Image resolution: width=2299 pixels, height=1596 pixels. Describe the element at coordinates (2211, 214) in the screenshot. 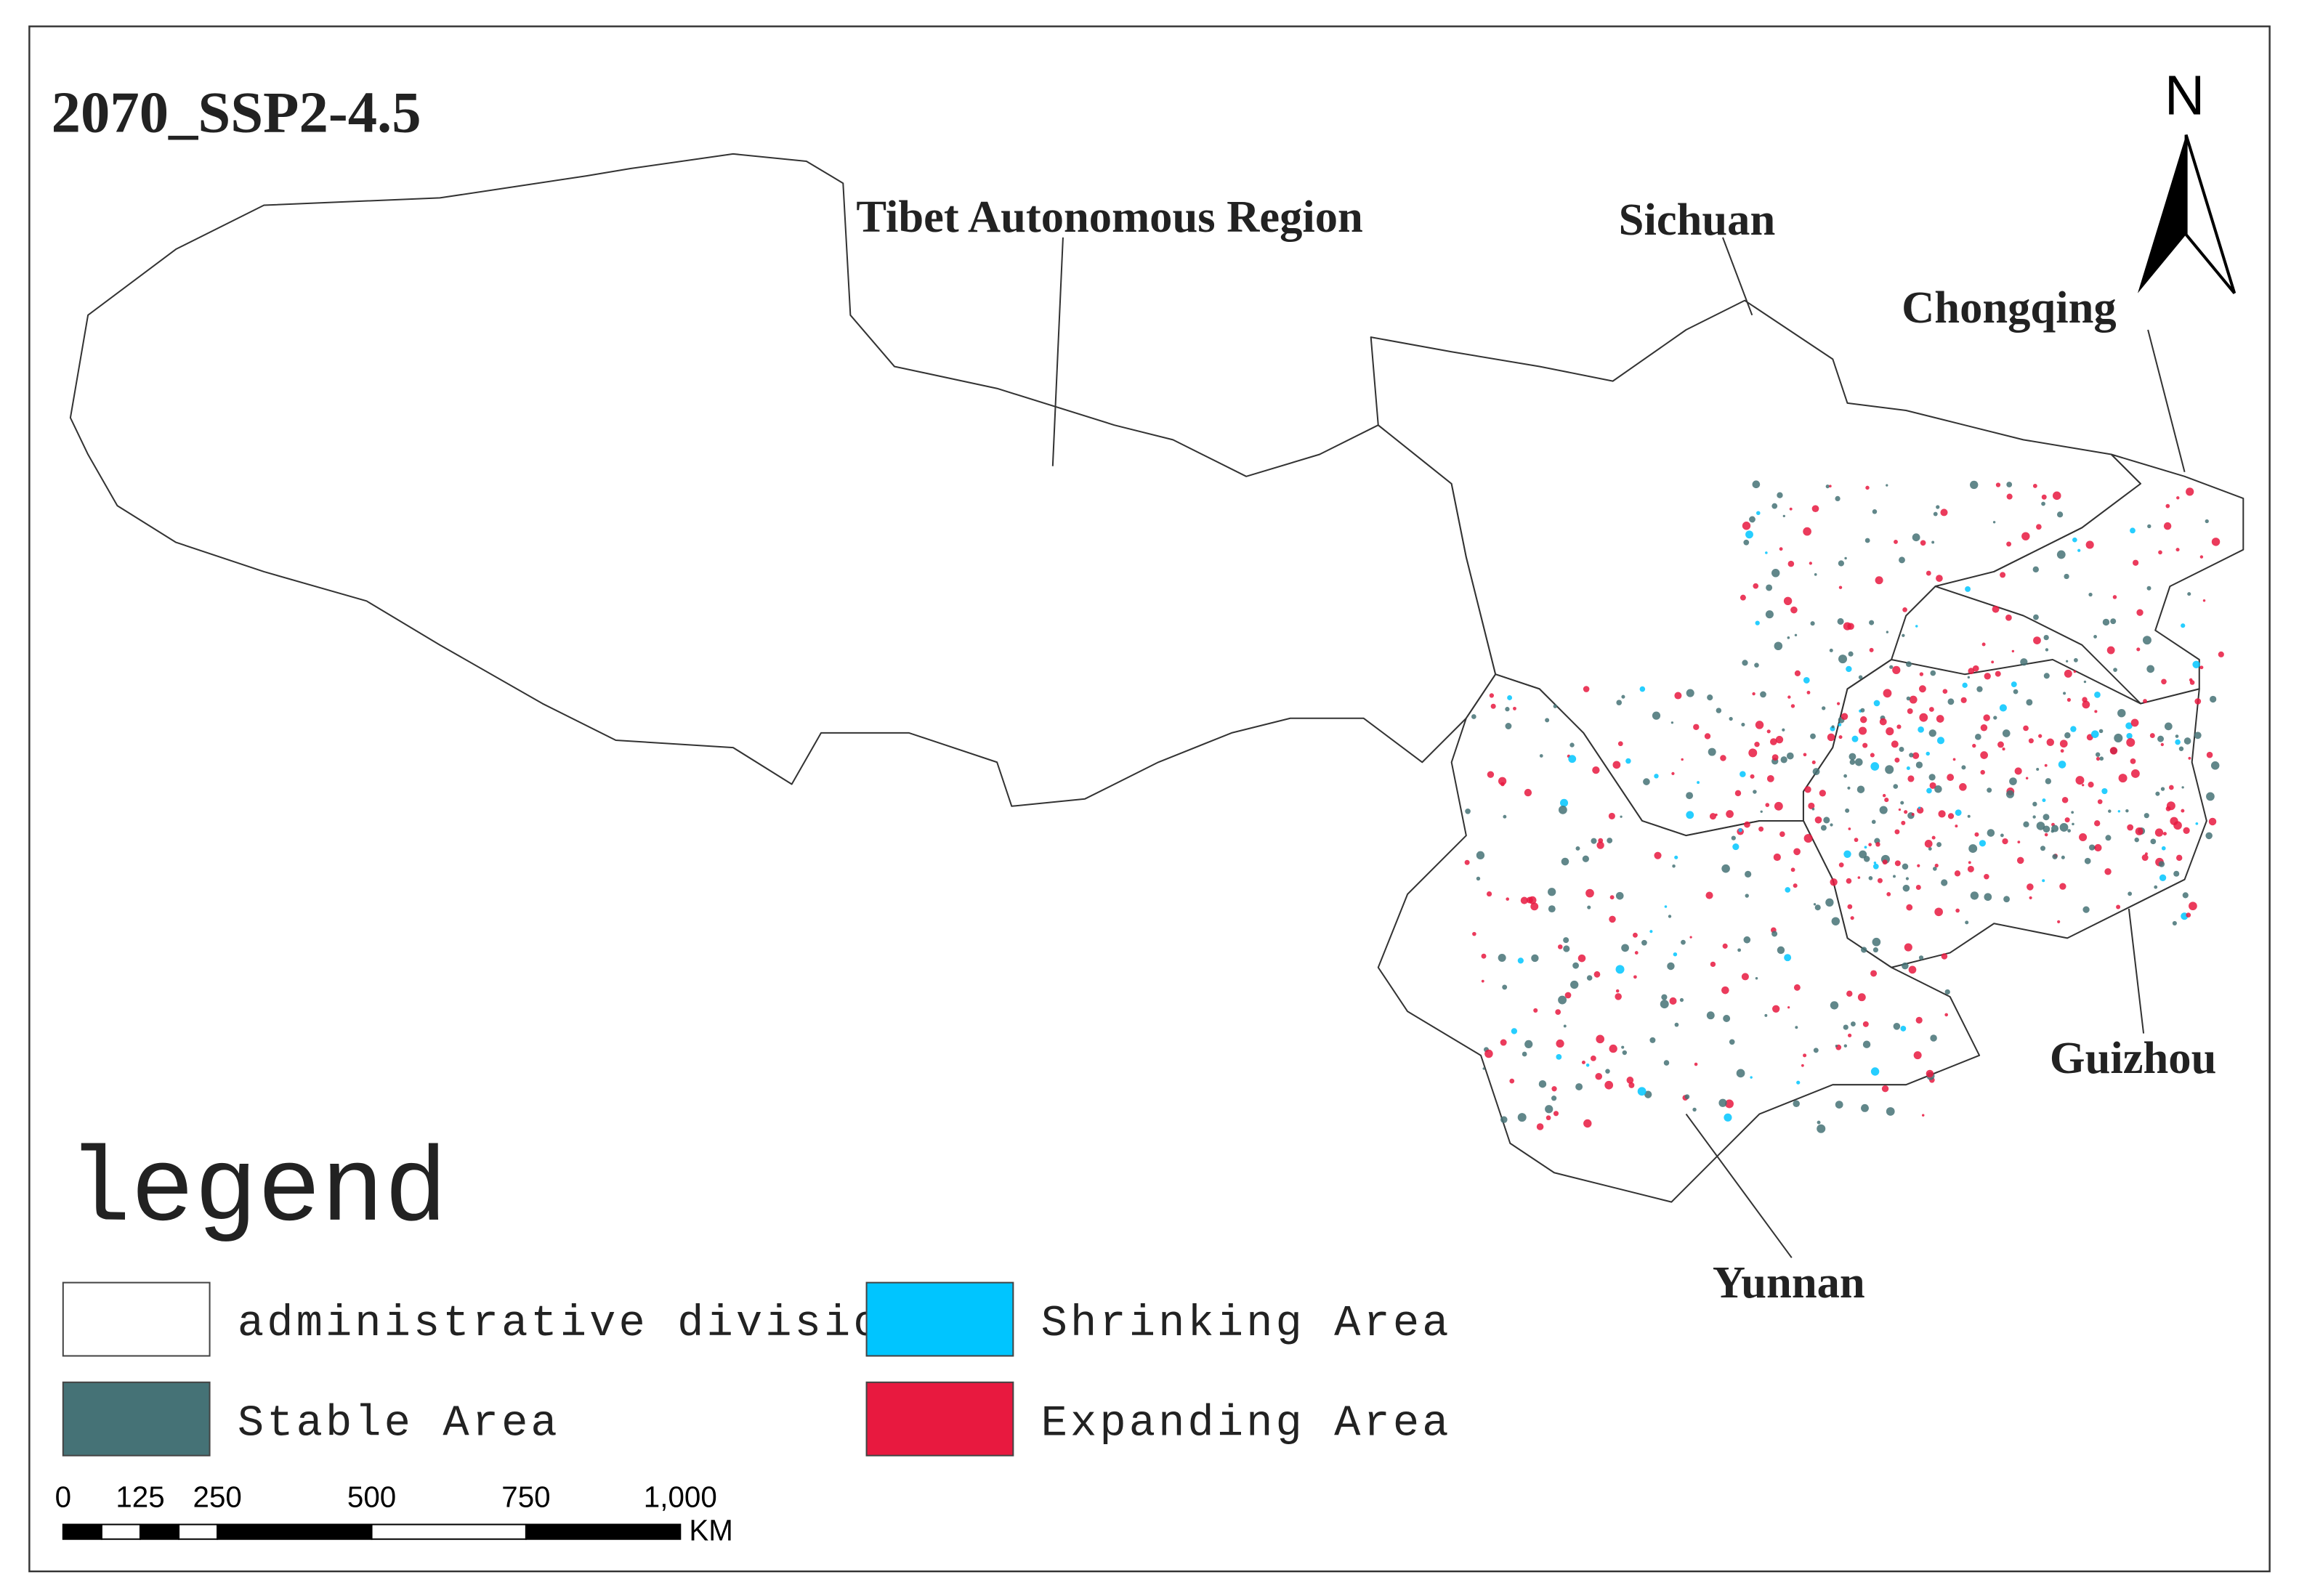

I see `north-arrow-half` at that location.